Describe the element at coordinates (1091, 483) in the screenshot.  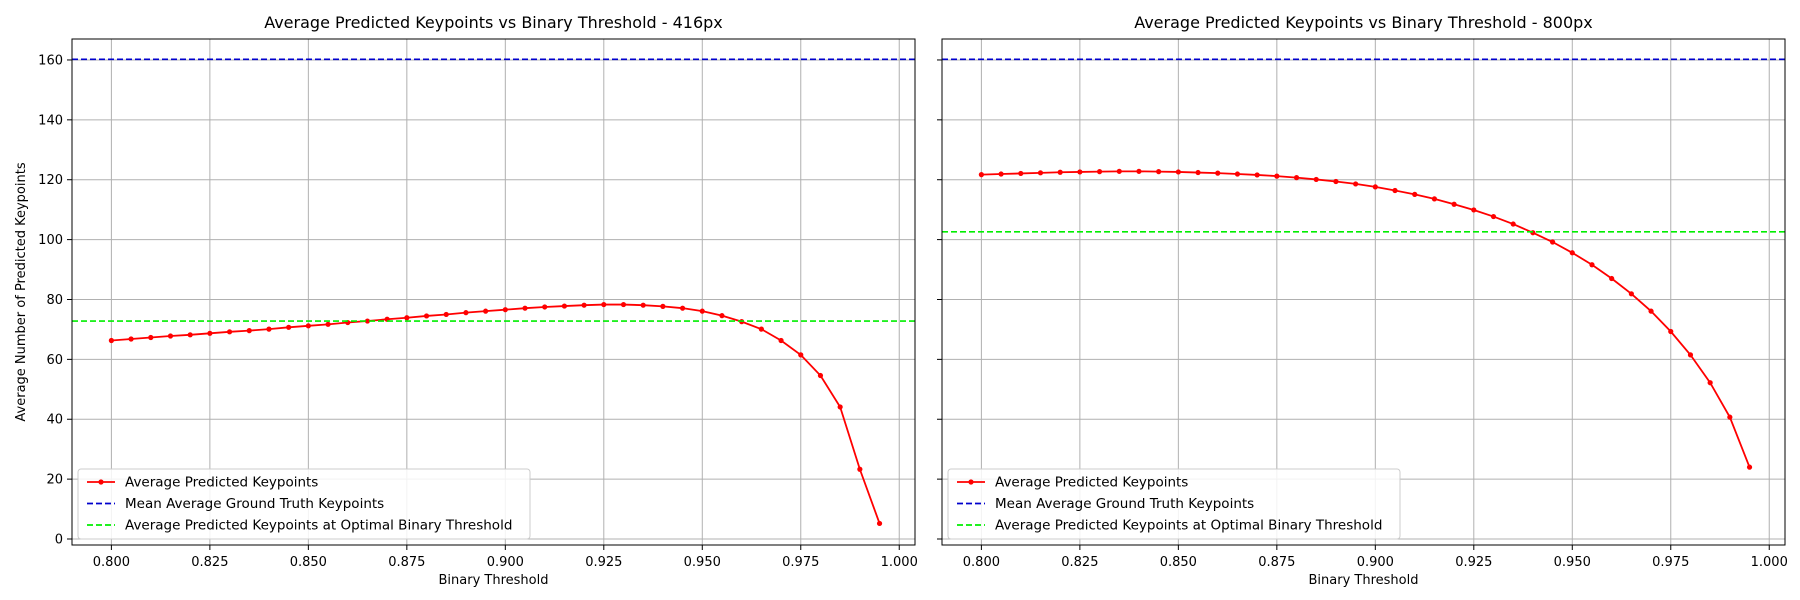
I see `legend-label: Average Predicted Keypoints` at that location.